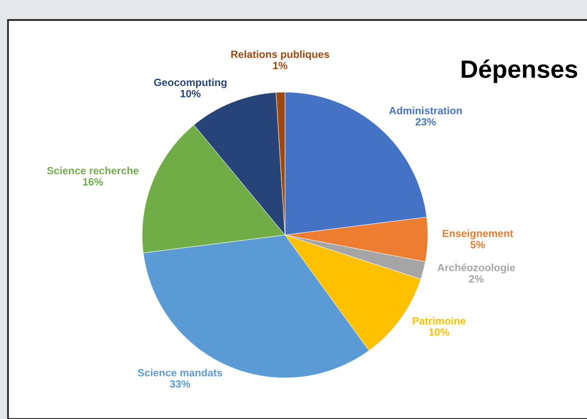 The width and height of the screenshot is (587, 419). I want to click on data-label: 23%, so click(426, 122).